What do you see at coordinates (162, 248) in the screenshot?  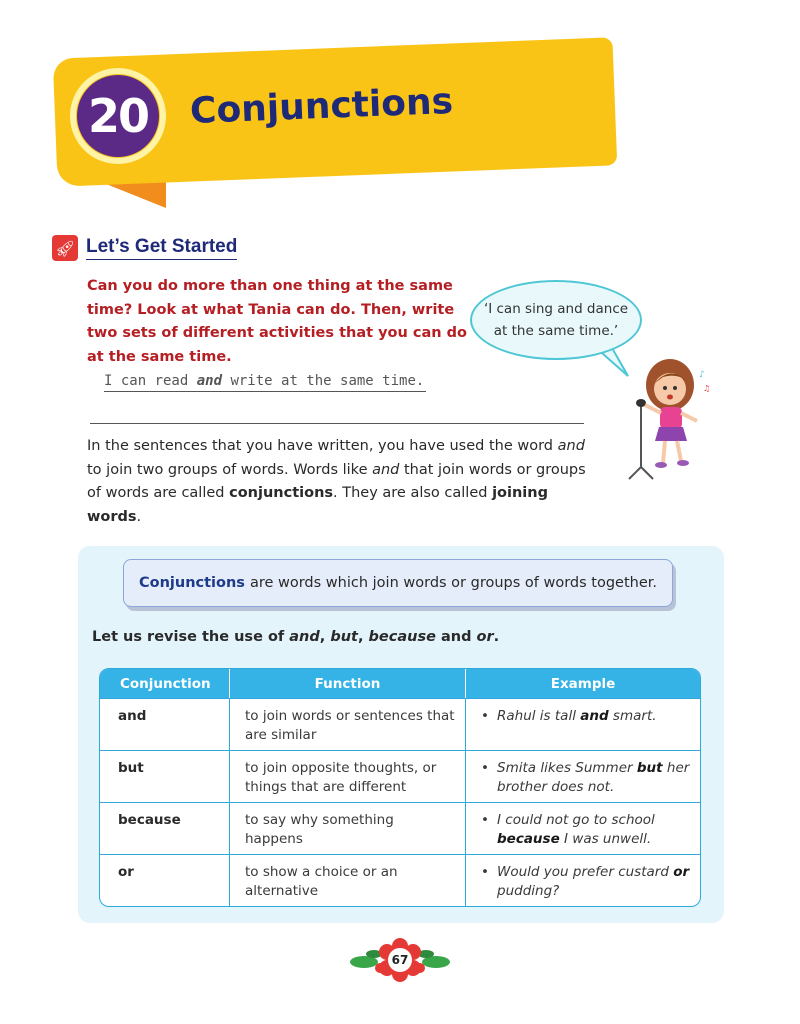 I see `section-title: Let’s Get Started` at bounding box center [162, 248].